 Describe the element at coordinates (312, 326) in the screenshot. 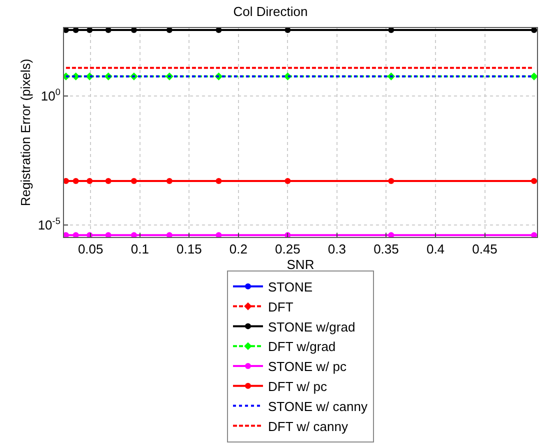

I see `legend-label: STONE w/grad` at that location.